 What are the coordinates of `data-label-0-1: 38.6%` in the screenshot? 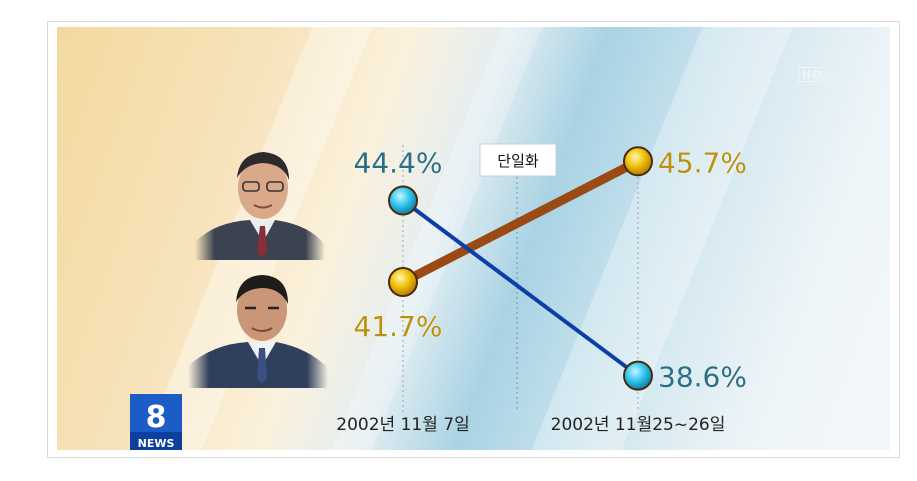 It's located at (702, 377).